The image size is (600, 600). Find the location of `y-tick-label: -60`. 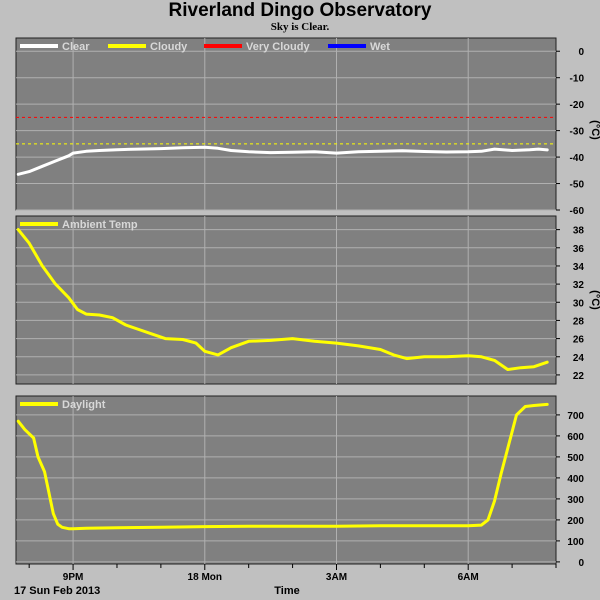

y-tick-label: -60 is located at coordinates (577, 211).